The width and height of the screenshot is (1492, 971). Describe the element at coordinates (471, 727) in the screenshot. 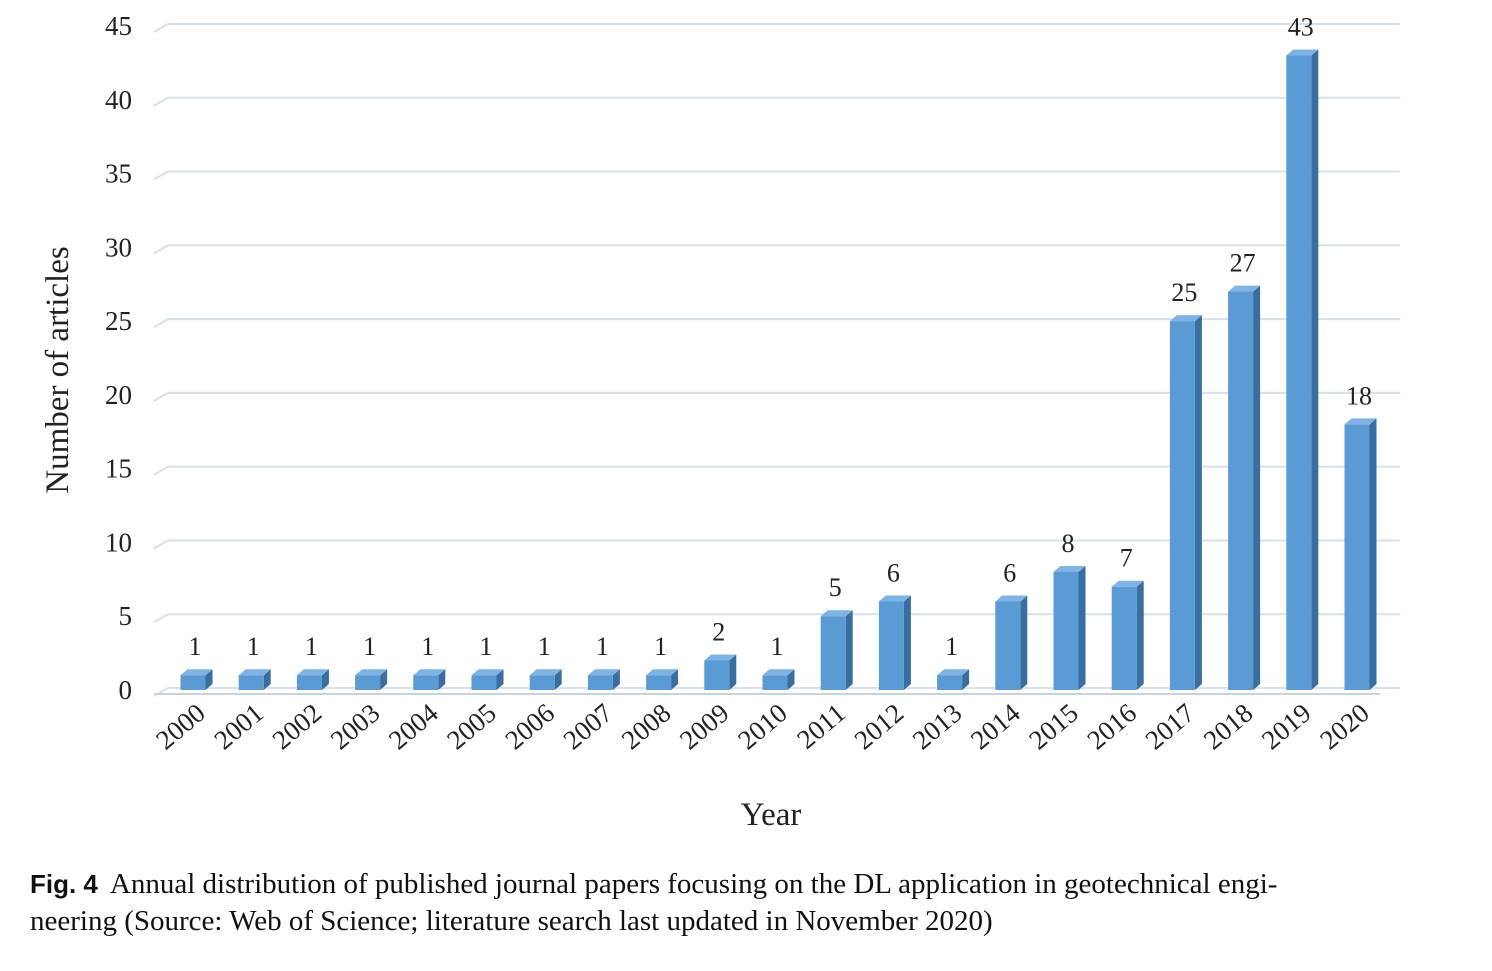

I see `x-tick-label: 2005` at that location.